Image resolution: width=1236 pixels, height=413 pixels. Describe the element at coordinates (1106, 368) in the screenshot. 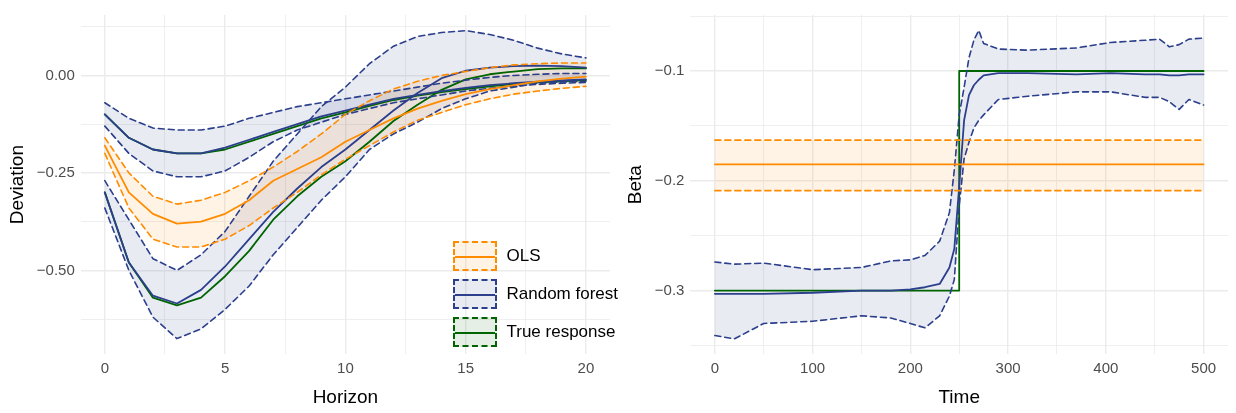

I see `x-tick-label: 400` at that location.